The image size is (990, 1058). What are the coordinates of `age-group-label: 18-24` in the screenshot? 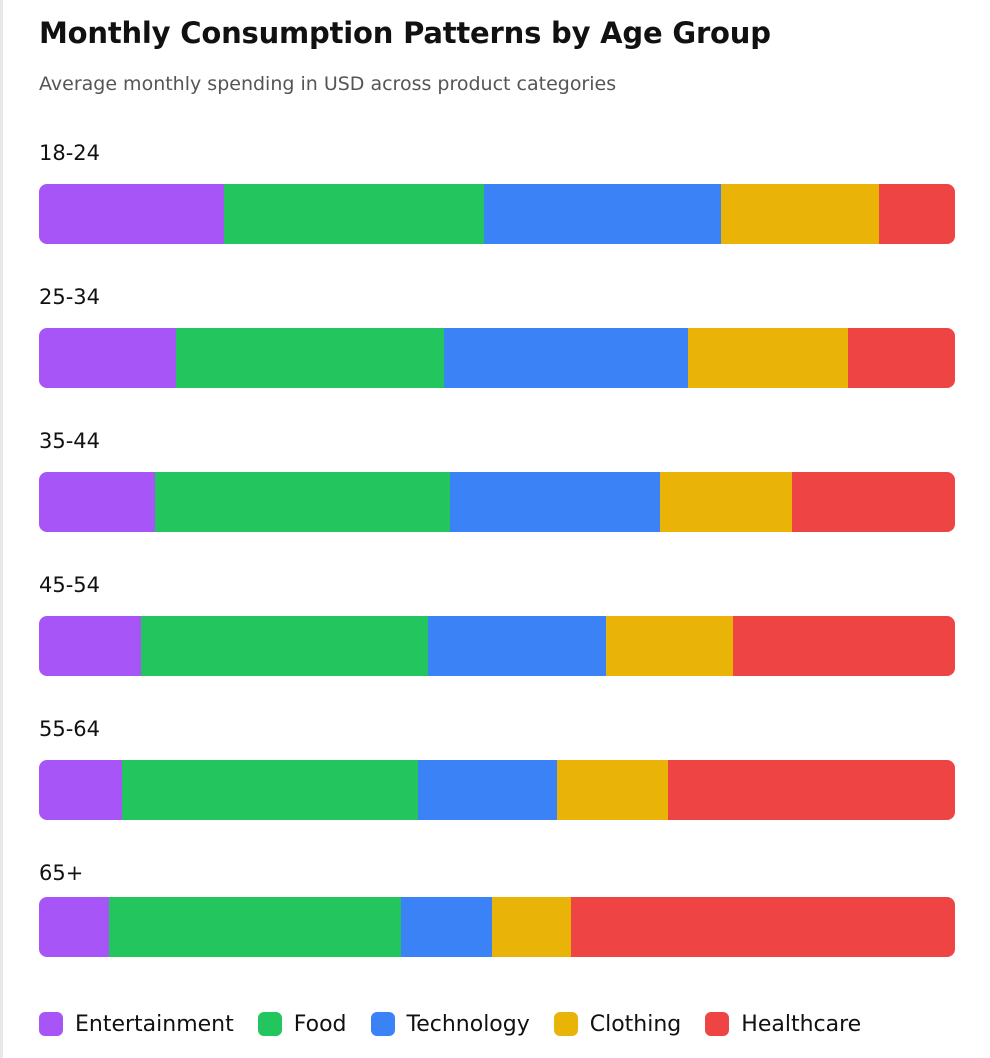 It's located at (70, 153).